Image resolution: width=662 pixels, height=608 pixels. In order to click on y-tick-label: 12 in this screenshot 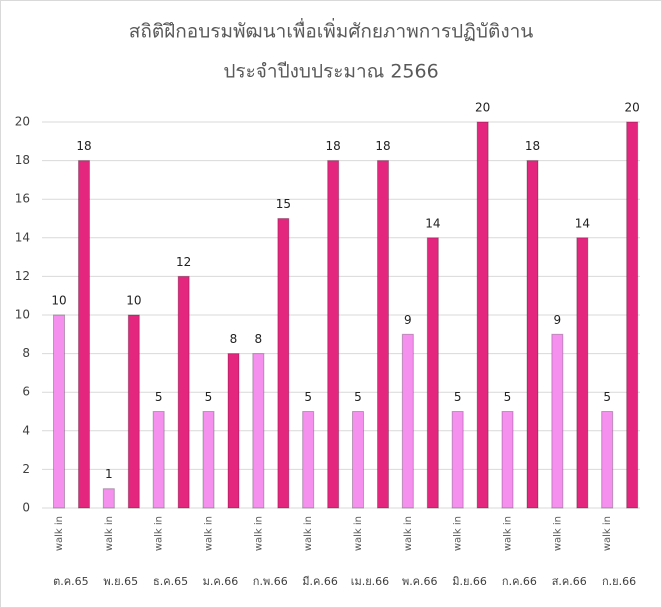, I will do `click(22, 276)`.